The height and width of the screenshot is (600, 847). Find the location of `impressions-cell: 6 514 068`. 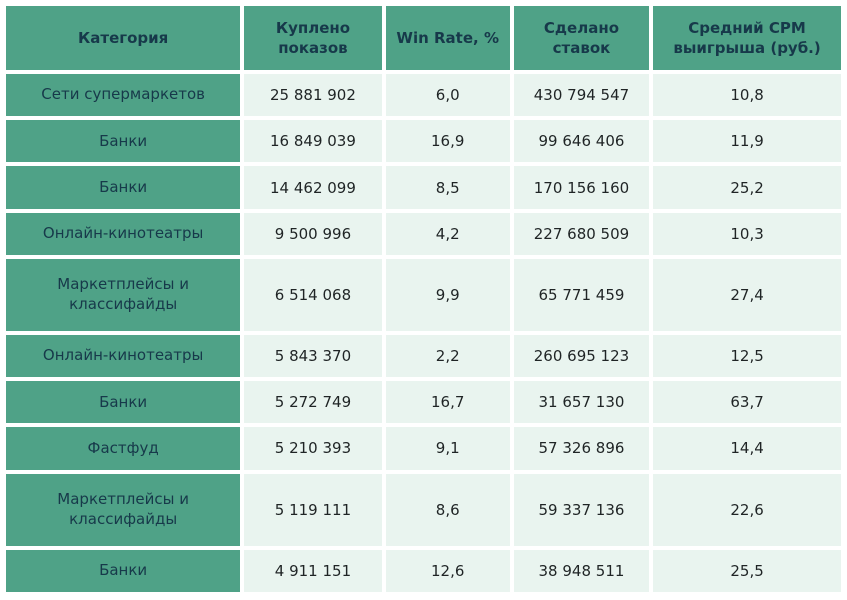

impressions-cell: 6 514 068 is located at coordinates (313, 294).